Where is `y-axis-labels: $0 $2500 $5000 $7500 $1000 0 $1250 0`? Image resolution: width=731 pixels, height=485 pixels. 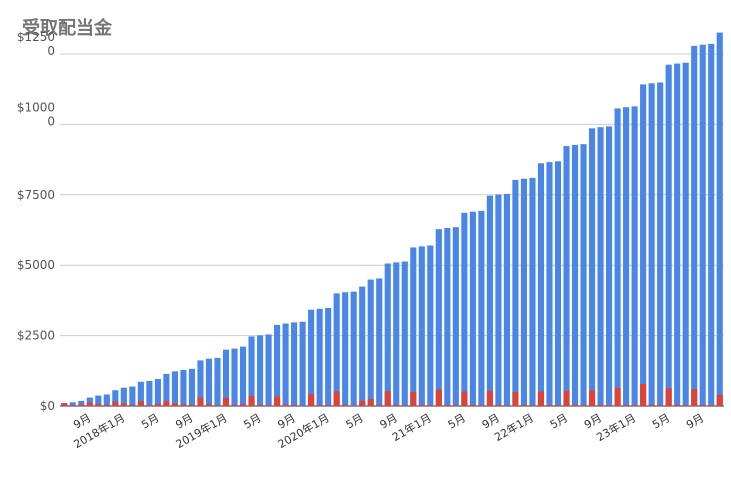 y-axis-labels: $0 $2500 $5000 $7500 $1000 0 $1250 0 is located at coordinates (36, 221).